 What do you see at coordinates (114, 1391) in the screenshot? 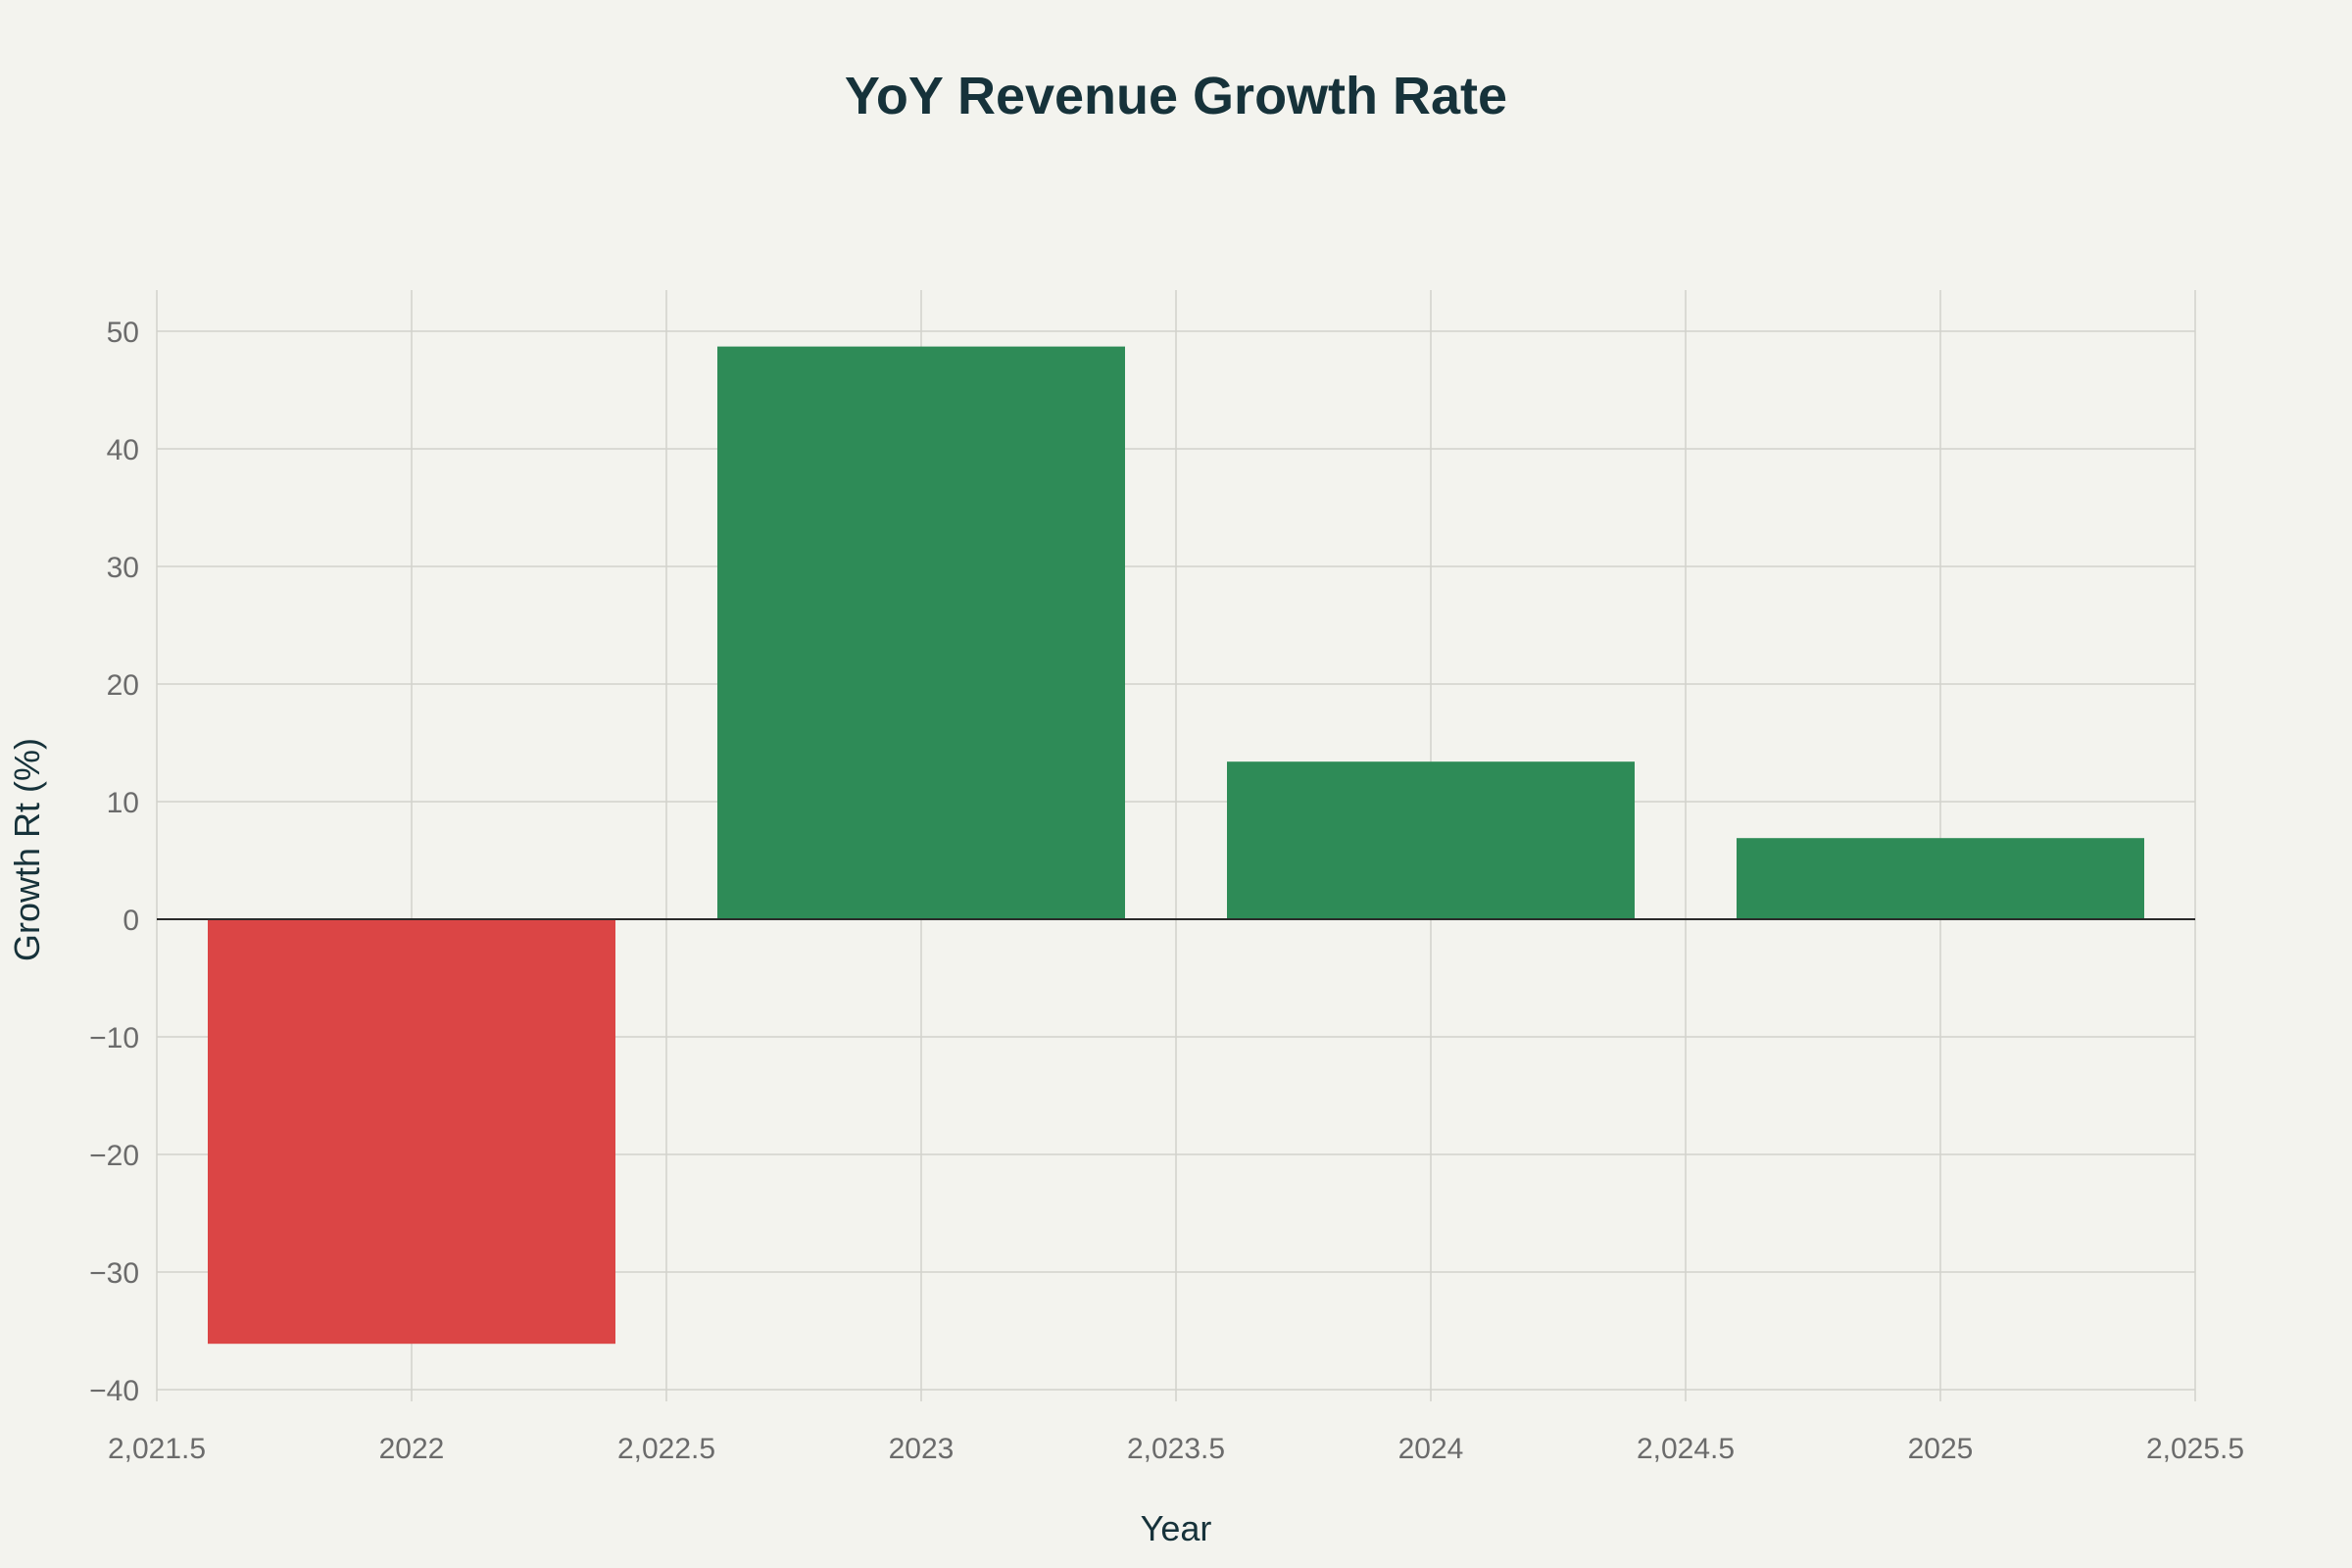
I see `y-tick-label: −40` at bounding box center [114, 1391].